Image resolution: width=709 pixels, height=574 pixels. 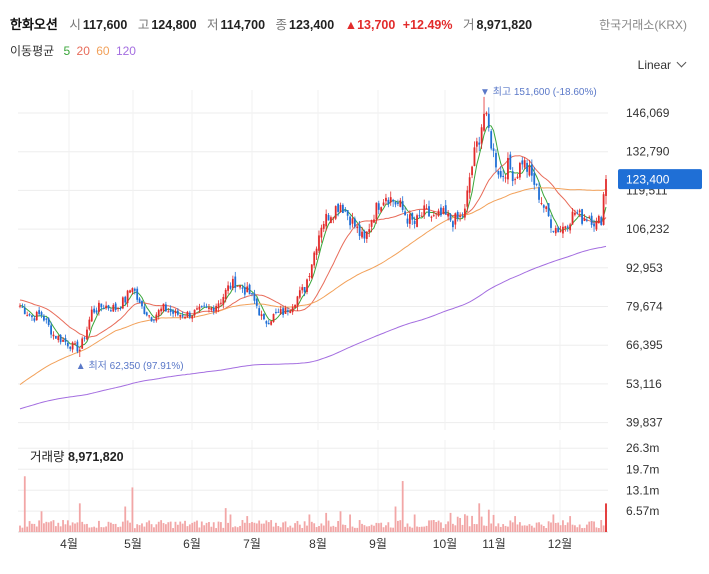 I want to click on price-tick-label: 53,116, so click(x=644, y=384).